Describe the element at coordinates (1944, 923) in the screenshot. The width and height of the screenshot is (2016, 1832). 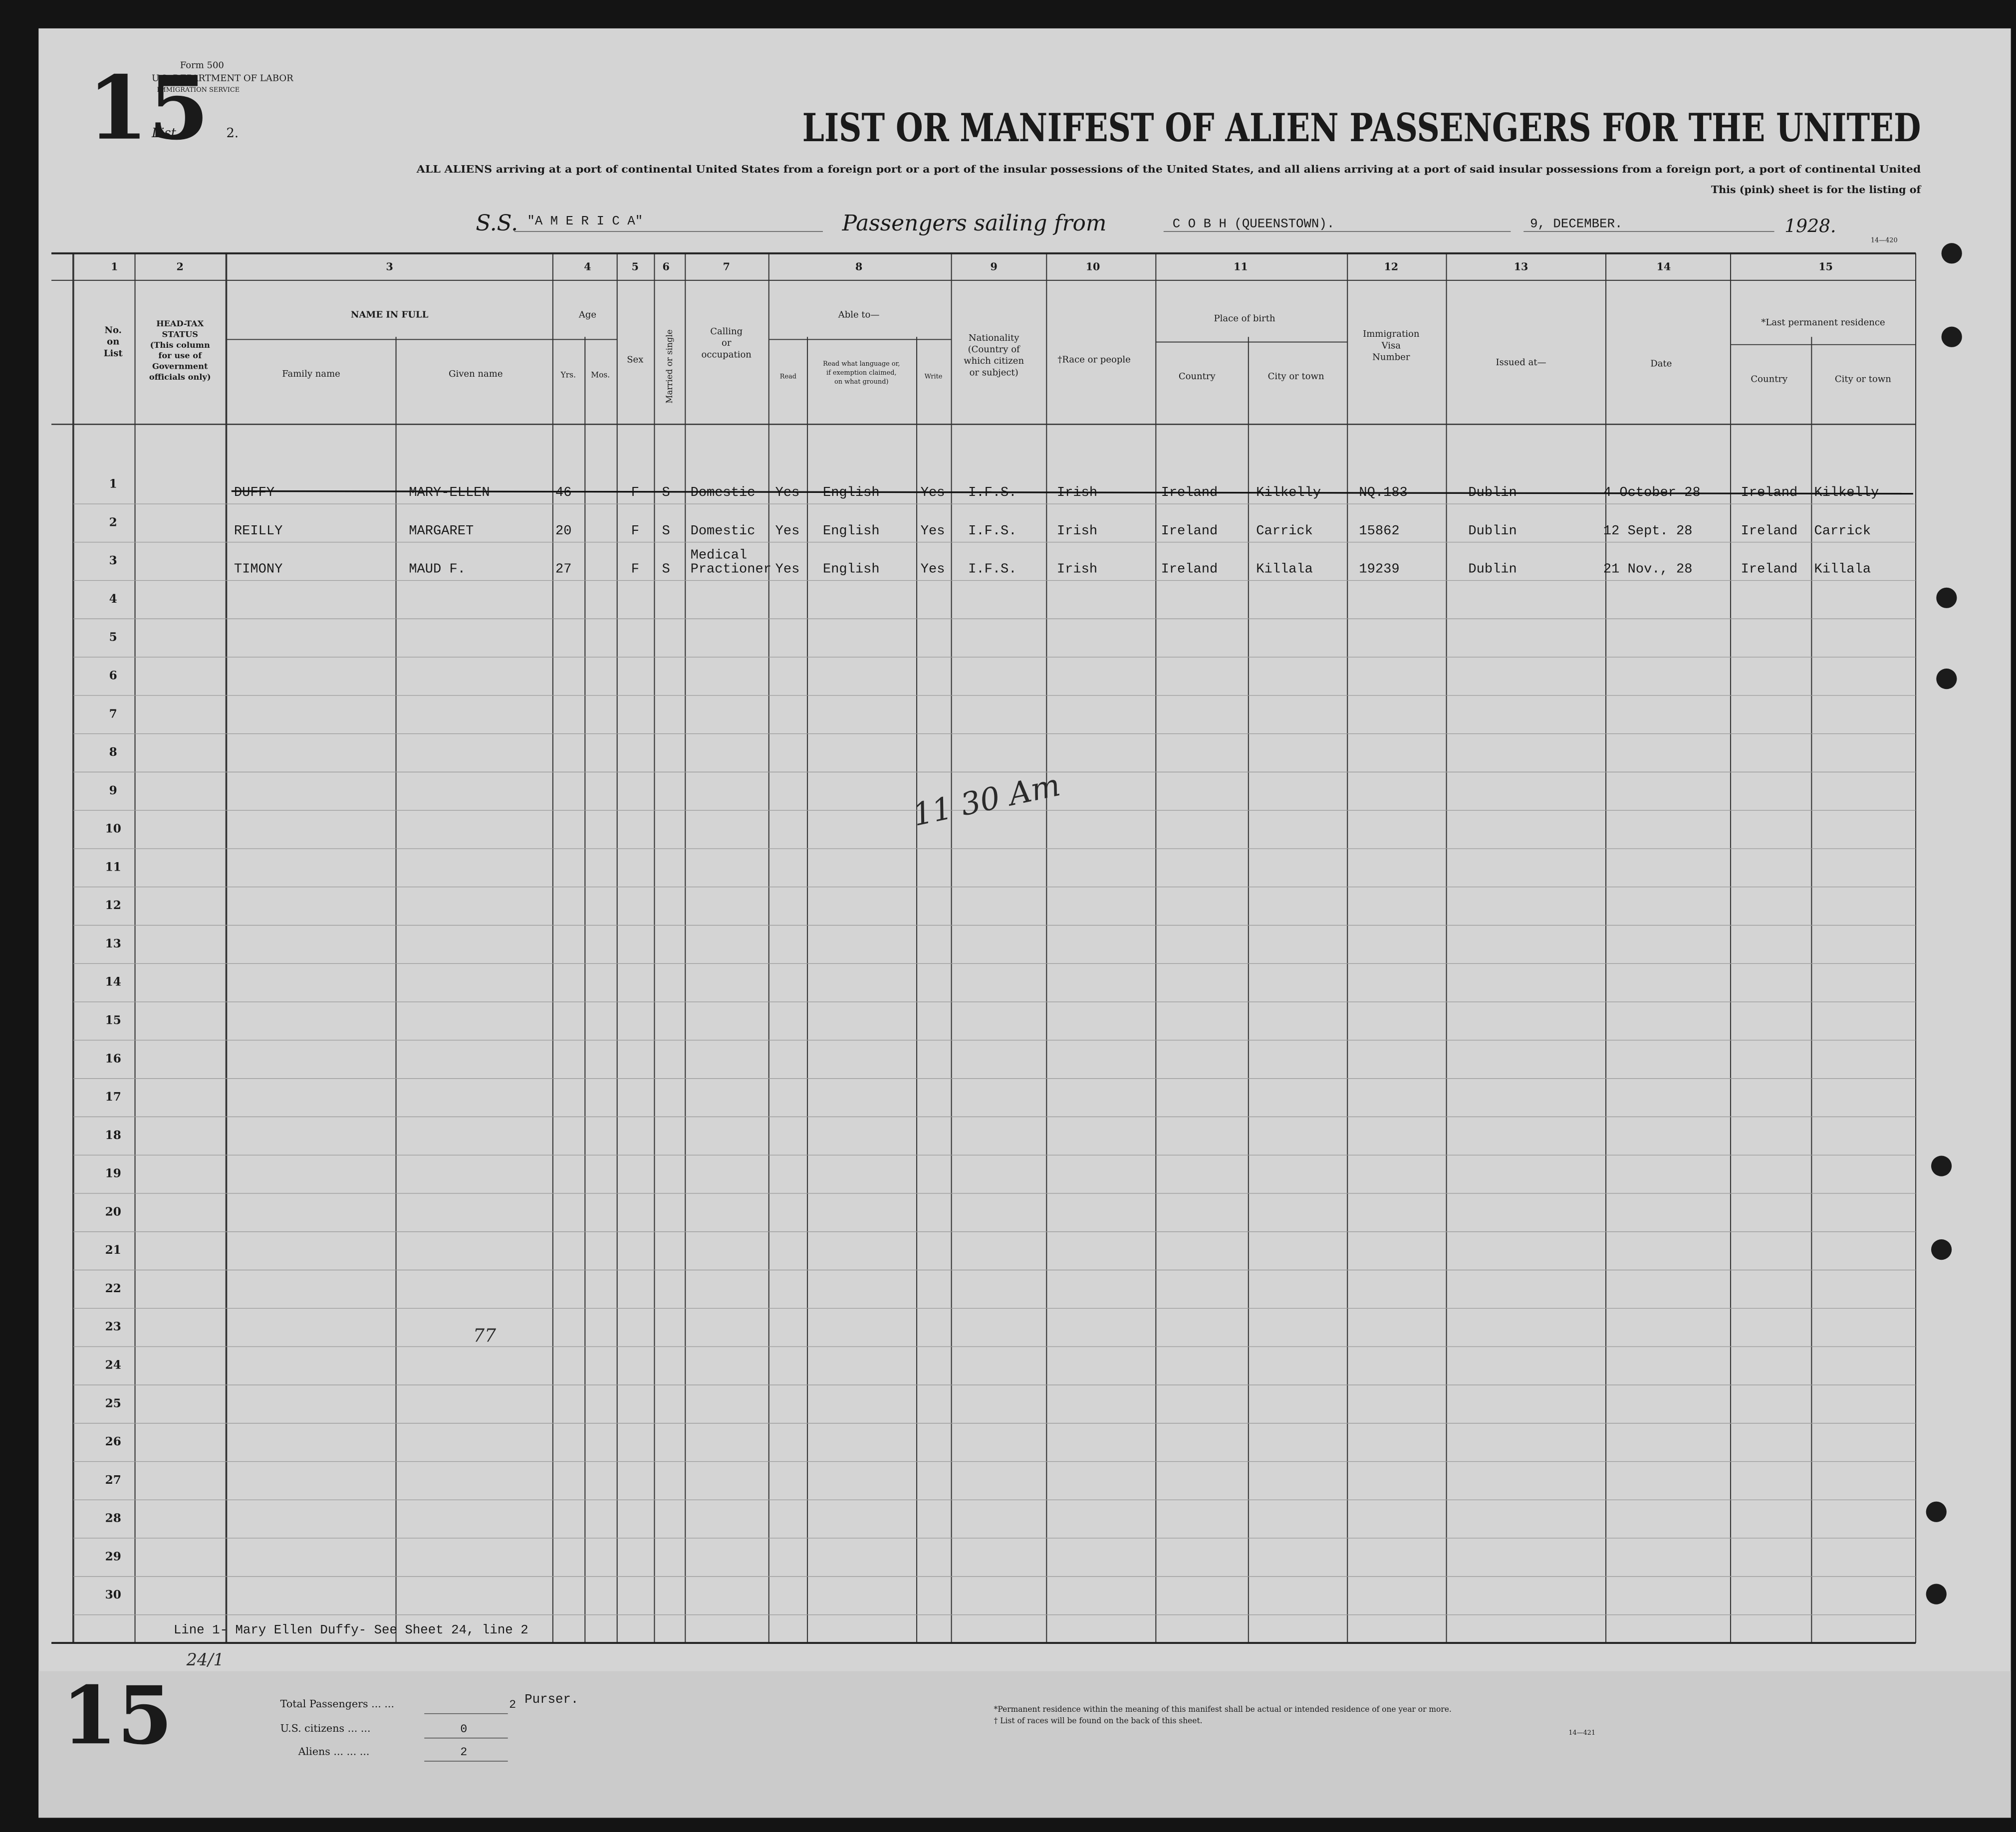
I see `punch-holes` at that location.